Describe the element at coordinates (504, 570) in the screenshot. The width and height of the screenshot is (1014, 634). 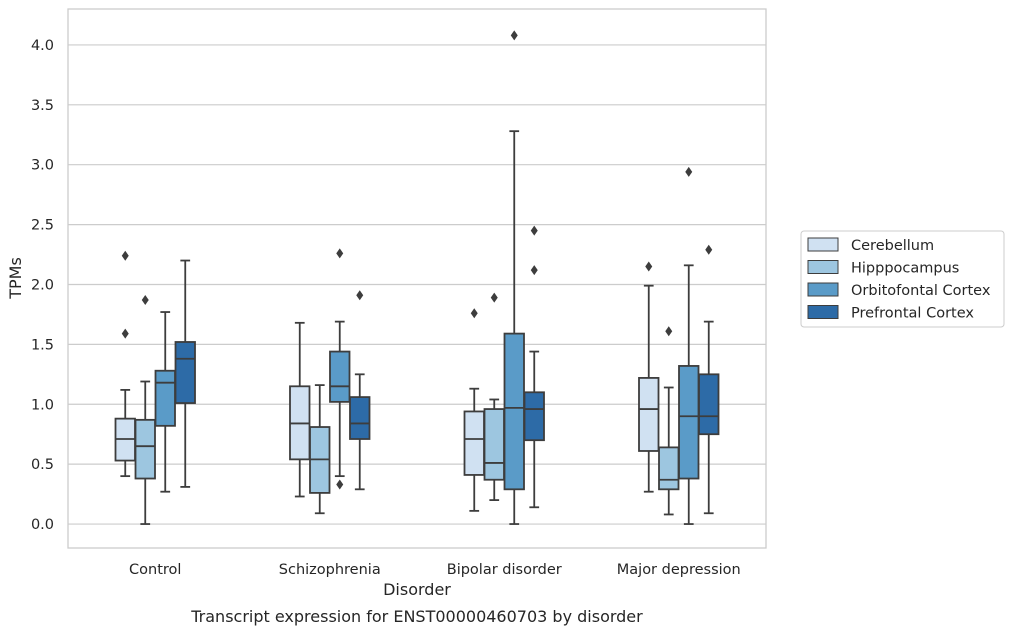
I see `x-tick-label: Bipolar disorder` at that location.